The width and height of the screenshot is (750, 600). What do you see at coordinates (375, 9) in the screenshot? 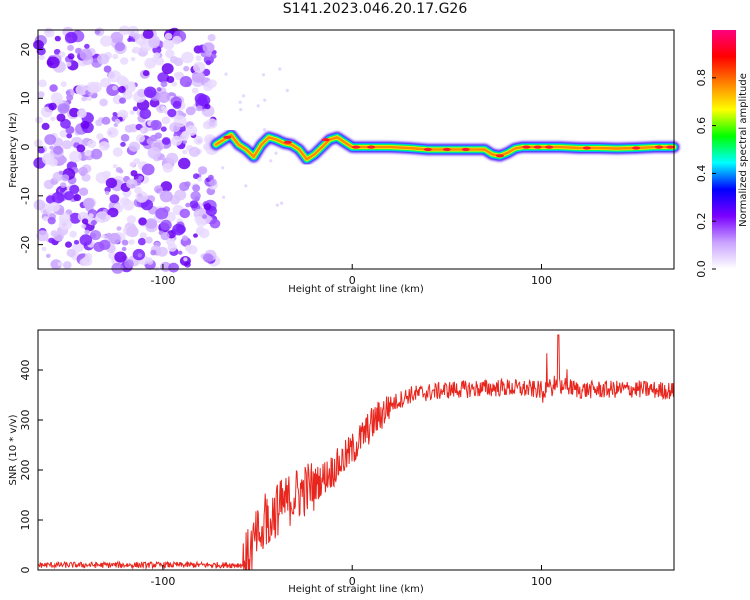
I see `page-title: S141.2023.046.20.17.G26` at bounding box center [375, 9].